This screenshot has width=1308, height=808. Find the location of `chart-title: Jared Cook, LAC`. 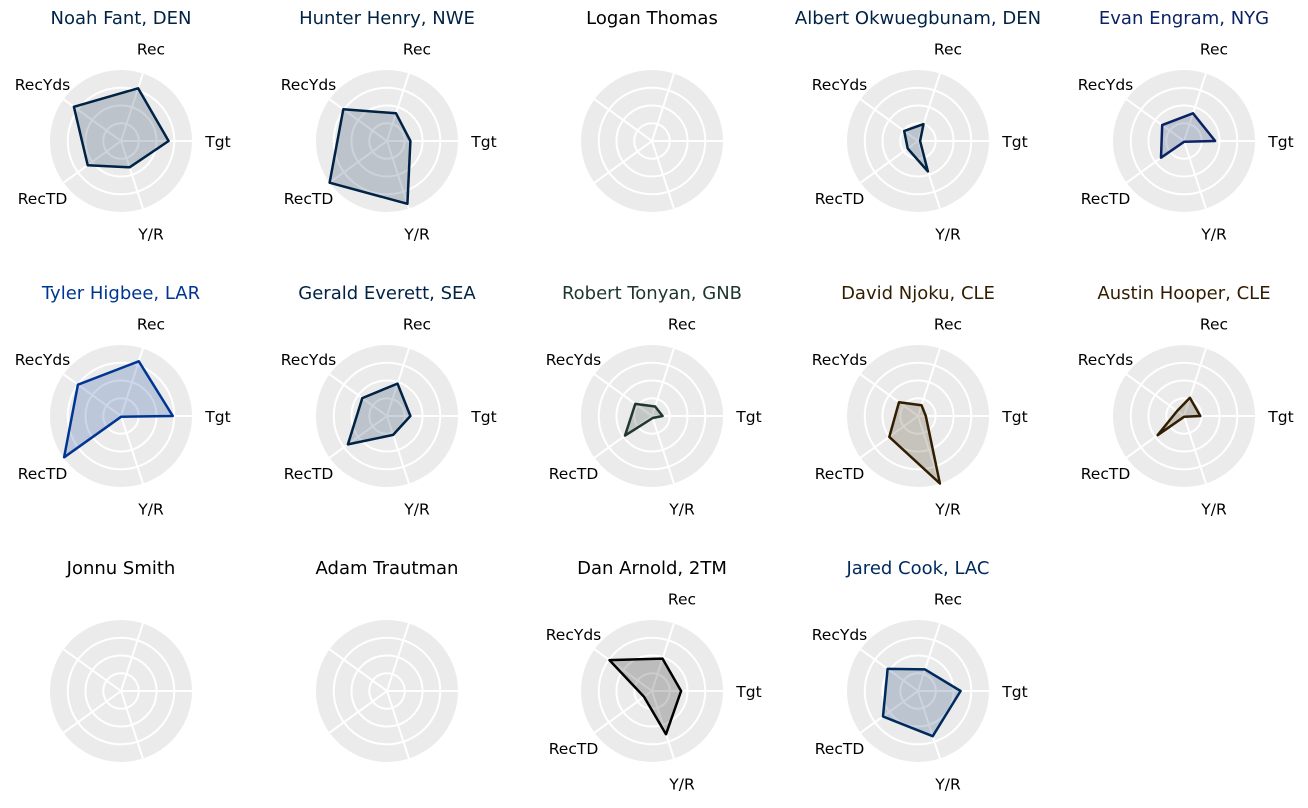

chart-title: Jared Cook, LAC is located at coordinates (917, 568).